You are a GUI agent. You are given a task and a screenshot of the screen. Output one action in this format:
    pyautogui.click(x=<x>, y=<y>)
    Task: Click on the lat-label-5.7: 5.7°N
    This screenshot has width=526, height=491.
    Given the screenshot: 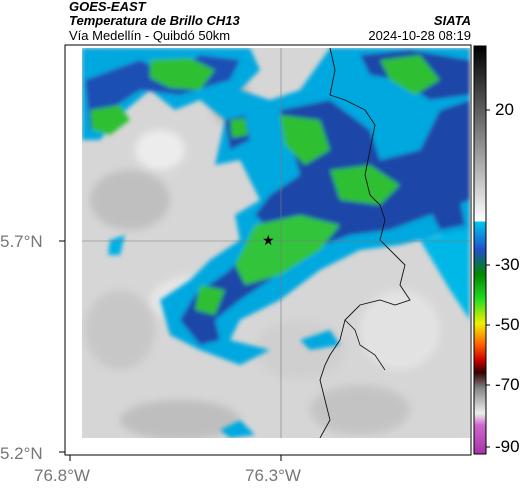 What is the action you would take?
    pyautogui.click(x=21, y=241)
    